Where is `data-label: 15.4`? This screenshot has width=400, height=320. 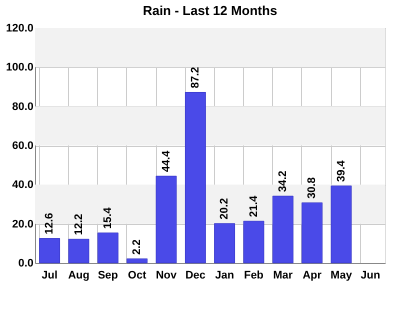
data-label: 15.4 is located at coordinates (108, 217).